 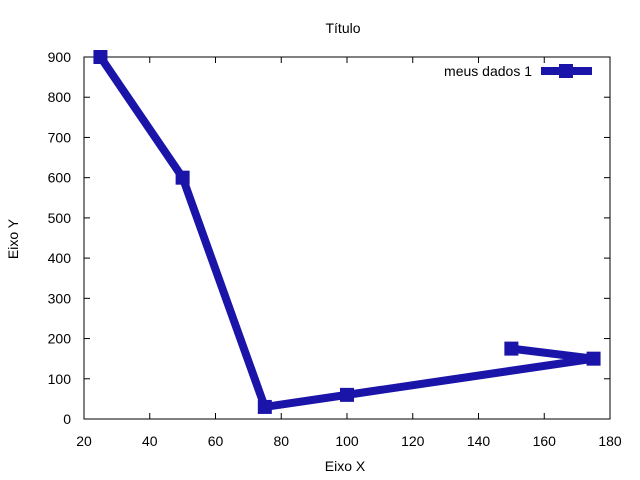 I want to click on y-tick-label: 200, so click(x=60, y=339).